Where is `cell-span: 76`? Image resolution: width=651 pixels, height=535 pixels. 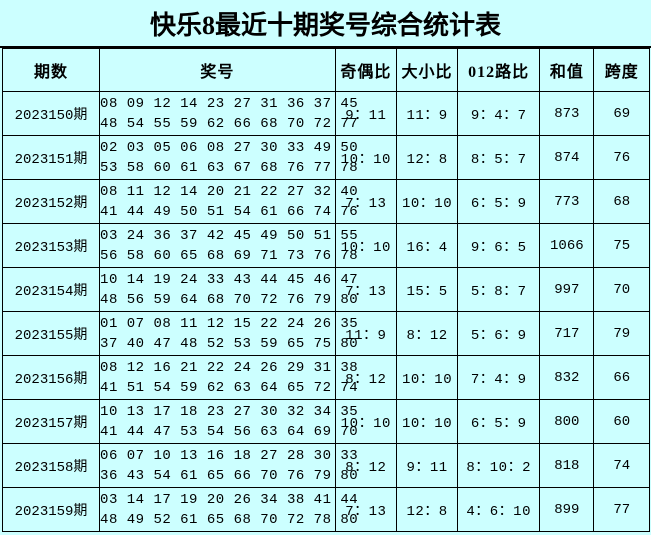
cell-span: 76 is located at coordinates (621, 157).